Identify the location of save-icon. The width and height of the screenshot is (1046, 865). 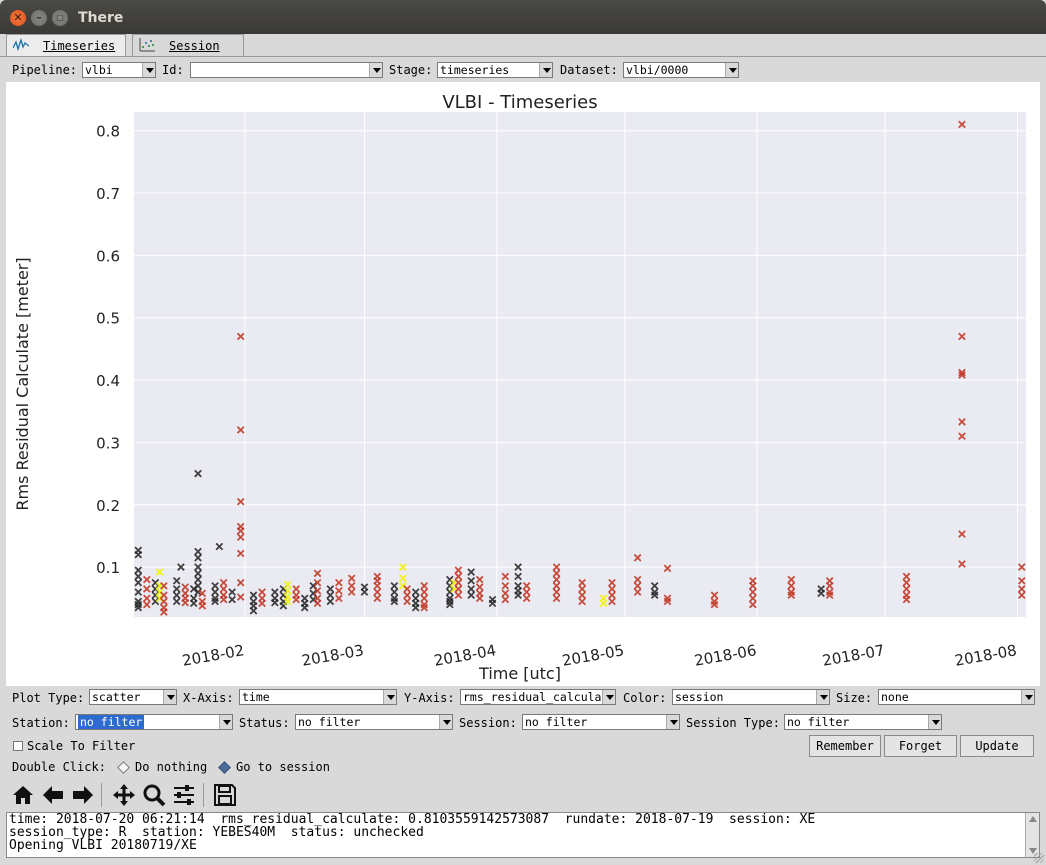
(225, 795).